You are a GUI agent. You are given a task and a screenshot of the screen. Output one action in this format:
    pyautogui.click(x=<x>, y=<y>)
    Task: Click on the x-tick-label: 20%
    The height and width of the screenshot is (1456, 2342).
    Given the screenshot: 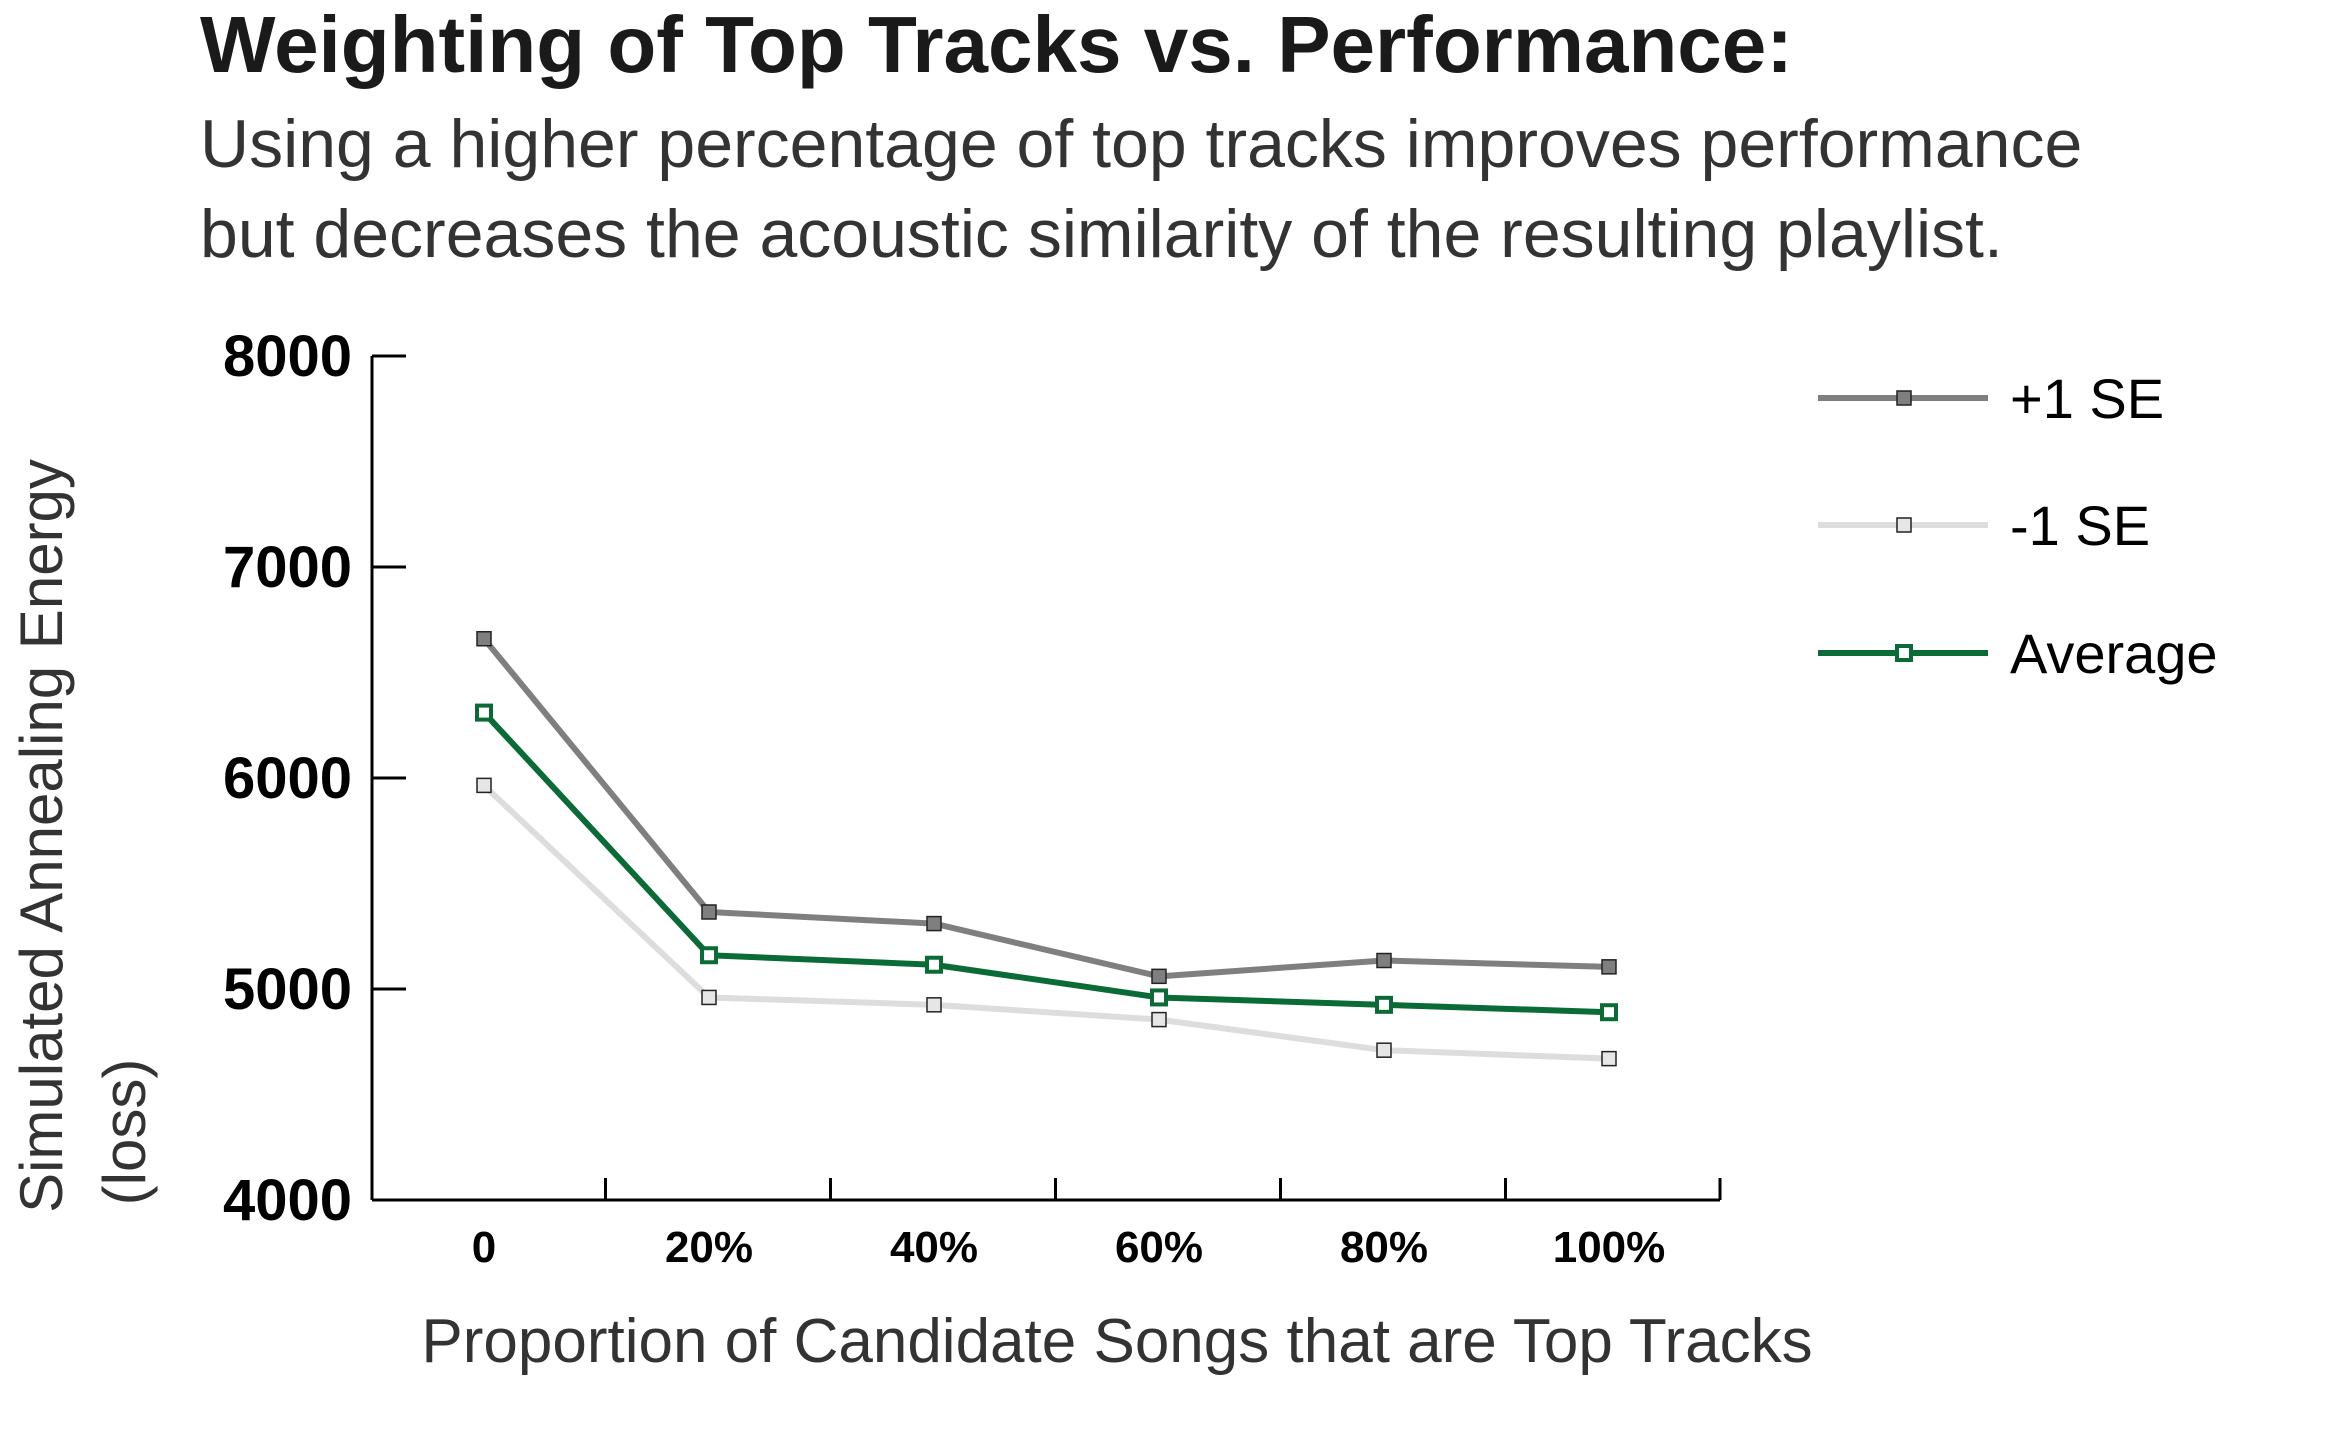 What is the action you would take?
    pyautogui.click(x=709, y=1247)
    